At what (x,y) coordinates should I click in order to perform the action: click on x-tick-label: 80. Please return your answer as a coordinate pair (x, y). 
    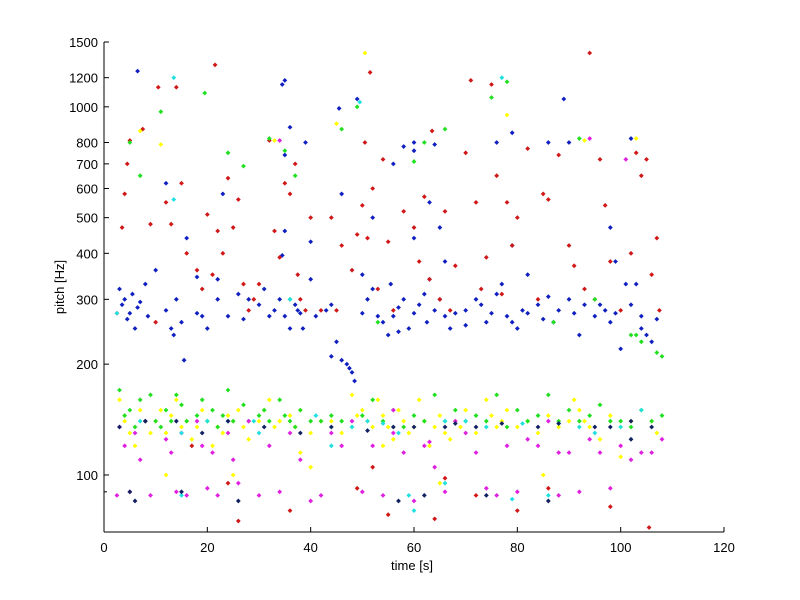
    Looking at the image, I should click on (517, 547).